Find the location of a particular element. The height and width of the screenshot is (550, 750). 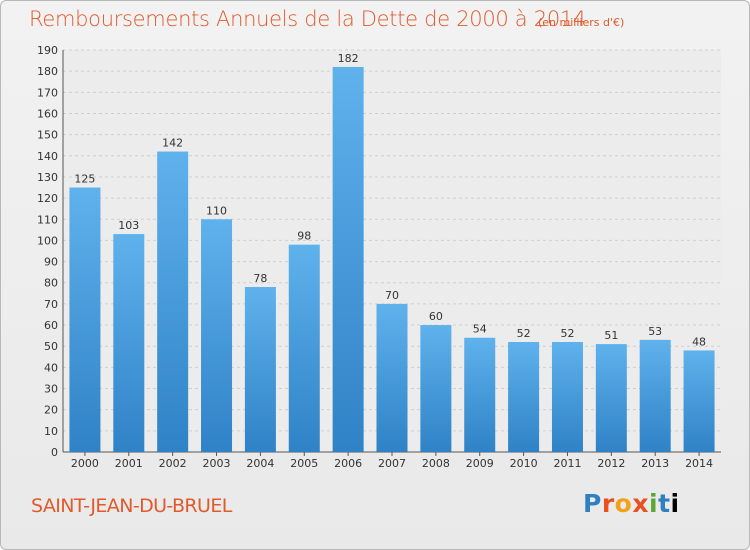

y-tick-label: 50 is located at coordinates (51, 346).